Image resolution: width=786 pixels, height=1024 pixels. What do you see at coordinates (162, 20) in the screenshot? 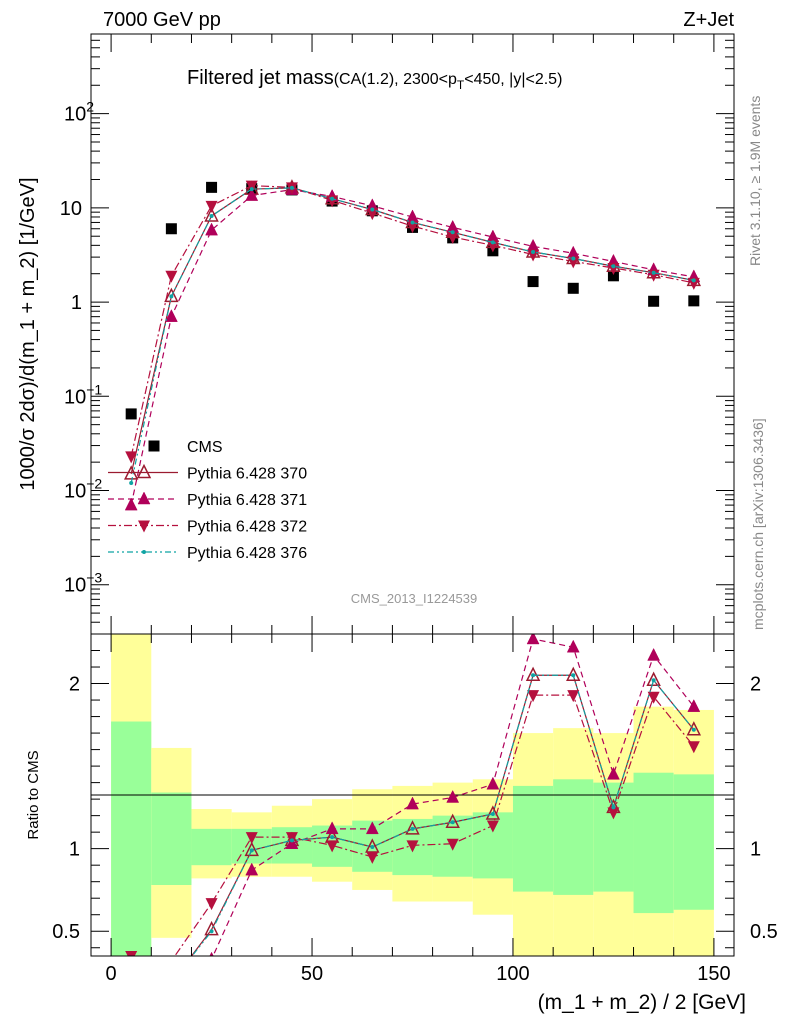
I see `header-left: 7000 GeV pp` at bounding box center [162, 20].